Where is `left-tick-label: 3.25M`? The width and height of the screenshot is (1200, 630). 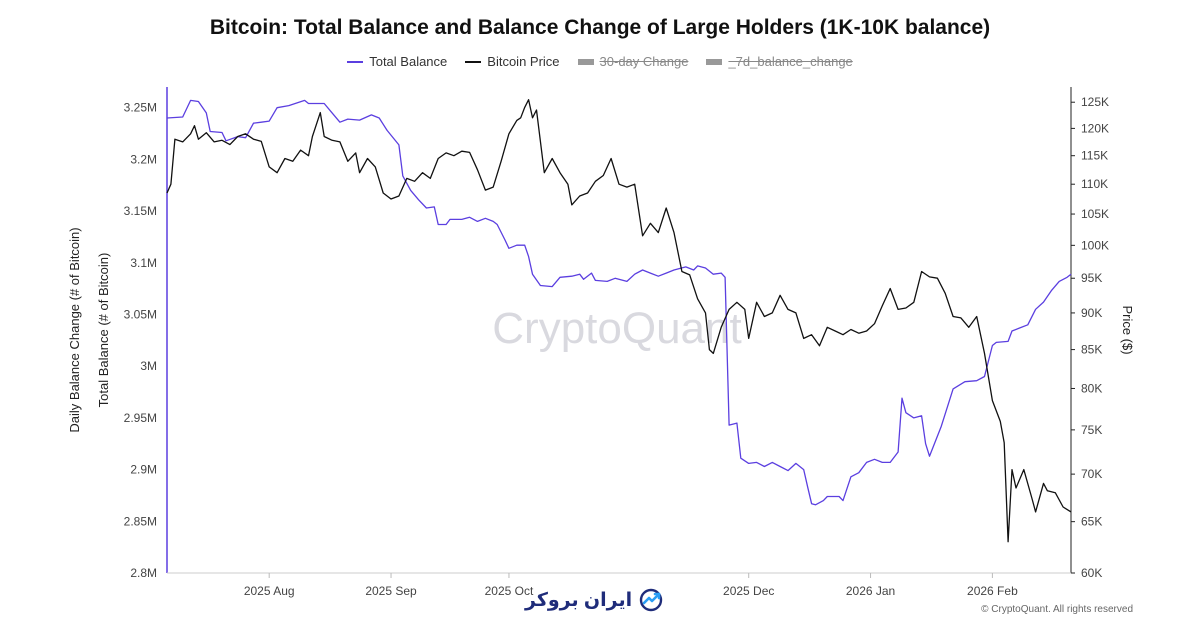 left-tick-label: 3.25M is located at coordinates (140, 108).